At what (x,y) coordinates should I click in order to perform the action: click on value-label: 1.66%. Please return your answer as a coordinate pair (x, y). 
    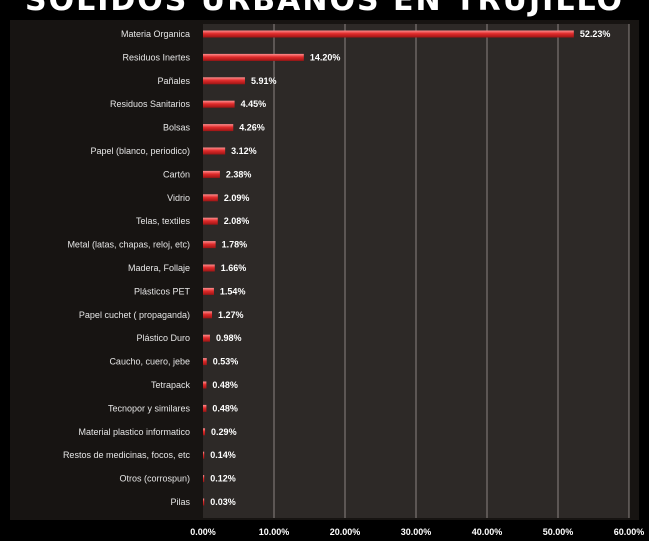
    Looking at the image, I should click on (234, 268).